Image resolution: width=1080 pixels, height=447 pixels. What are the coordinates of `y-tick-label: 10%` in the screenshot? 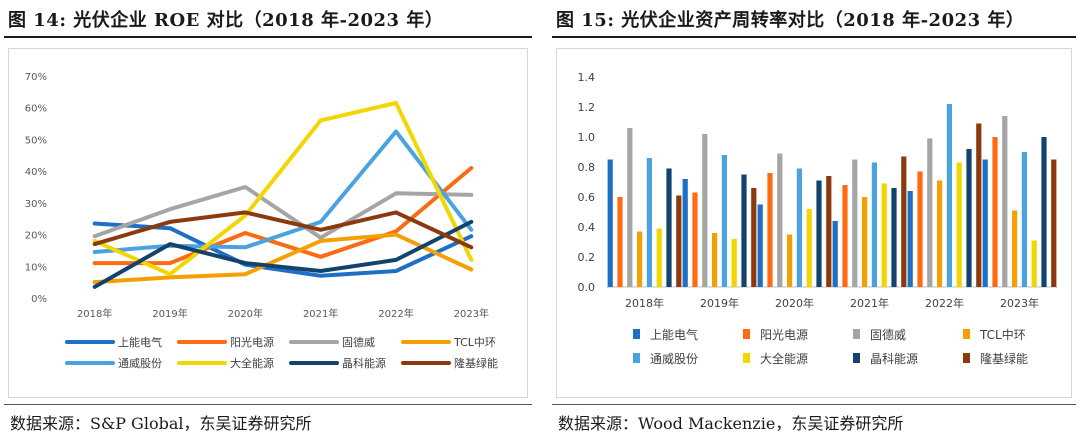 It's located at (36, 267).